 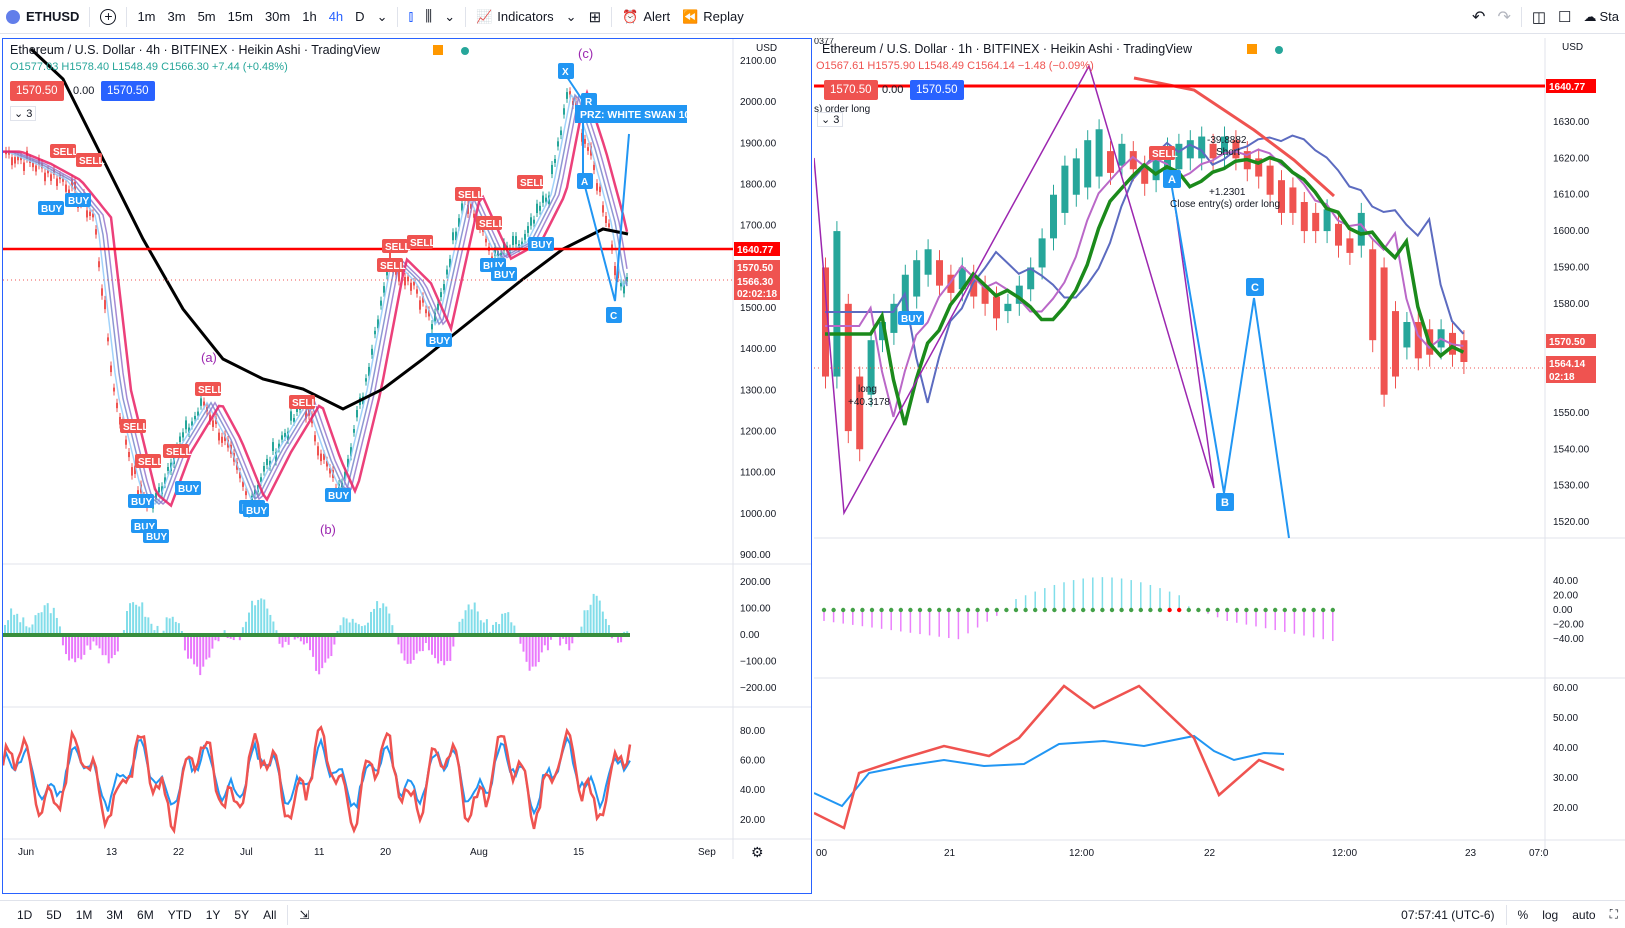 I want to click on range-1d: 1D, so click(x=25, y=914).